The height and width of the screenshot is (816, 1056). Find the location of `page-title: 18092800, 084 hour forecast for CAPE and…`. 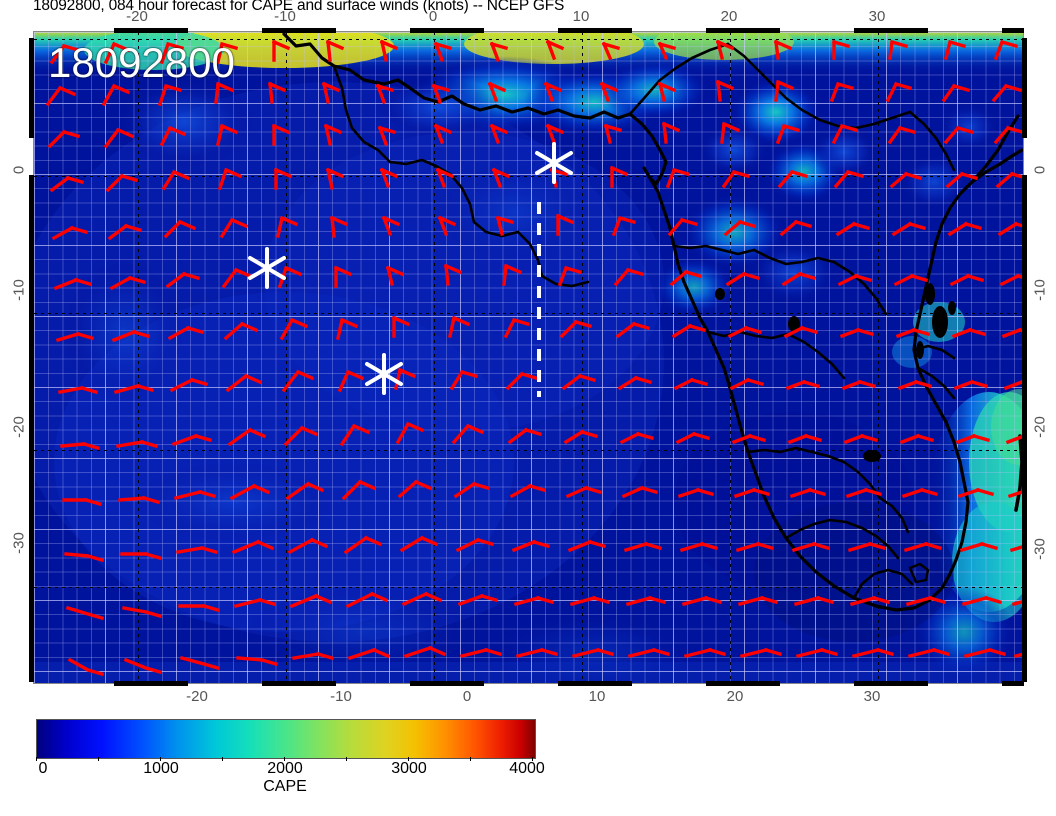

page-title: 18092800, 084 hour forecast for CAPE and… is located at coordinates (299, 7).